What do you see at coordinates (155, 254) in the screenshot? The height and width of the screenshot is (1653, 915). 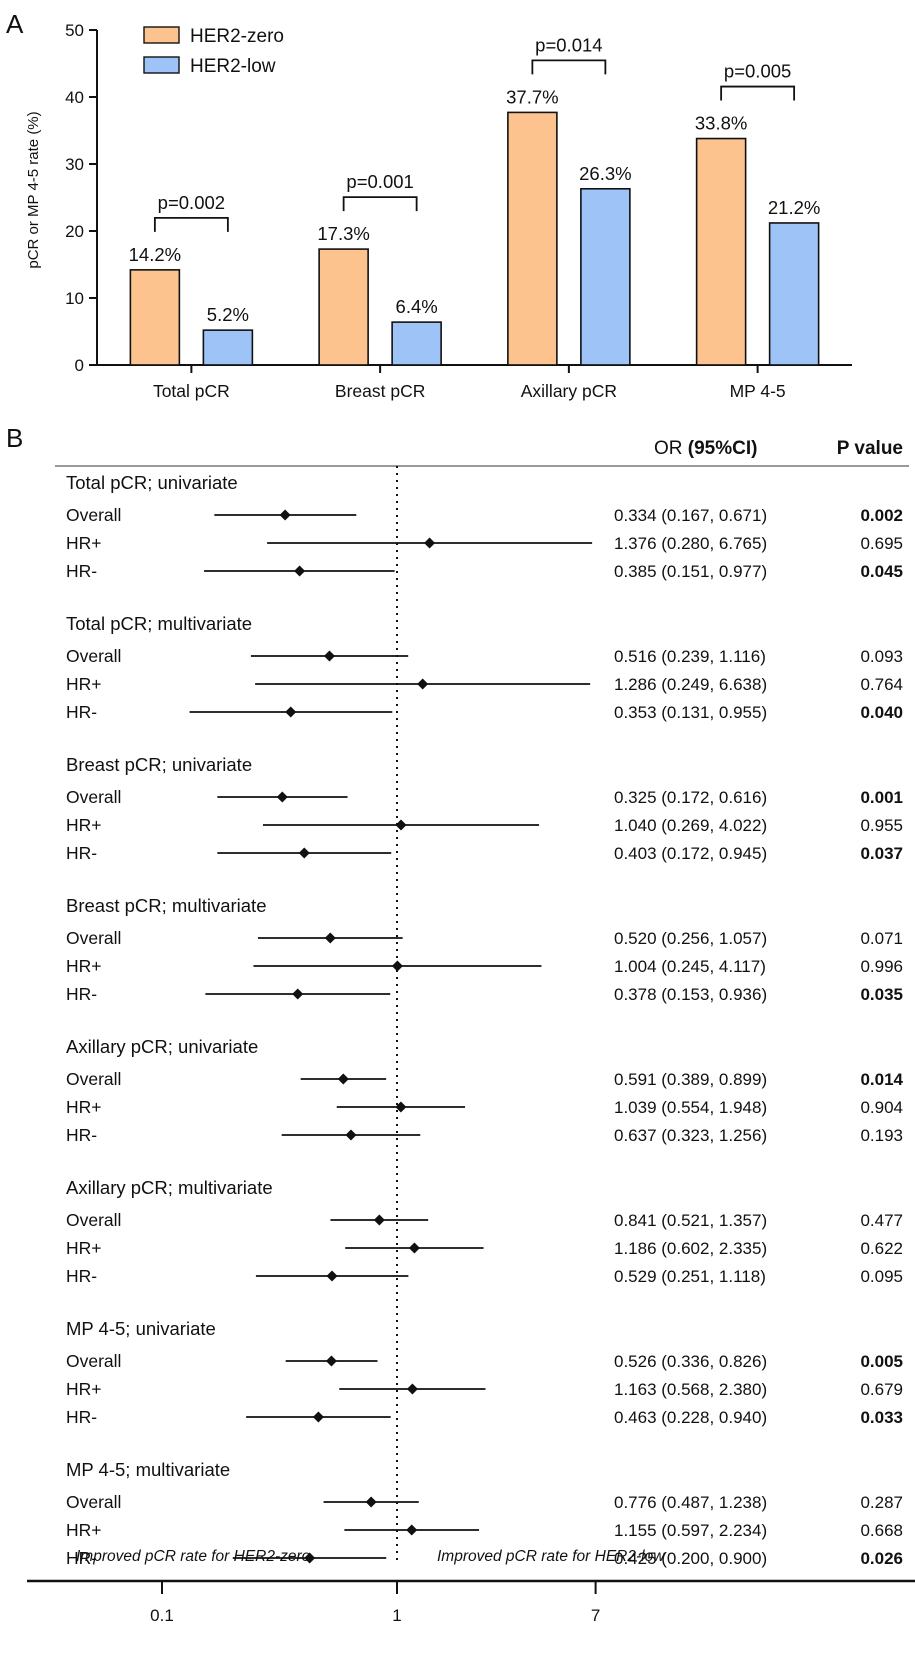 I see `data-label: 14.2%` at bounding box center [155, 254].